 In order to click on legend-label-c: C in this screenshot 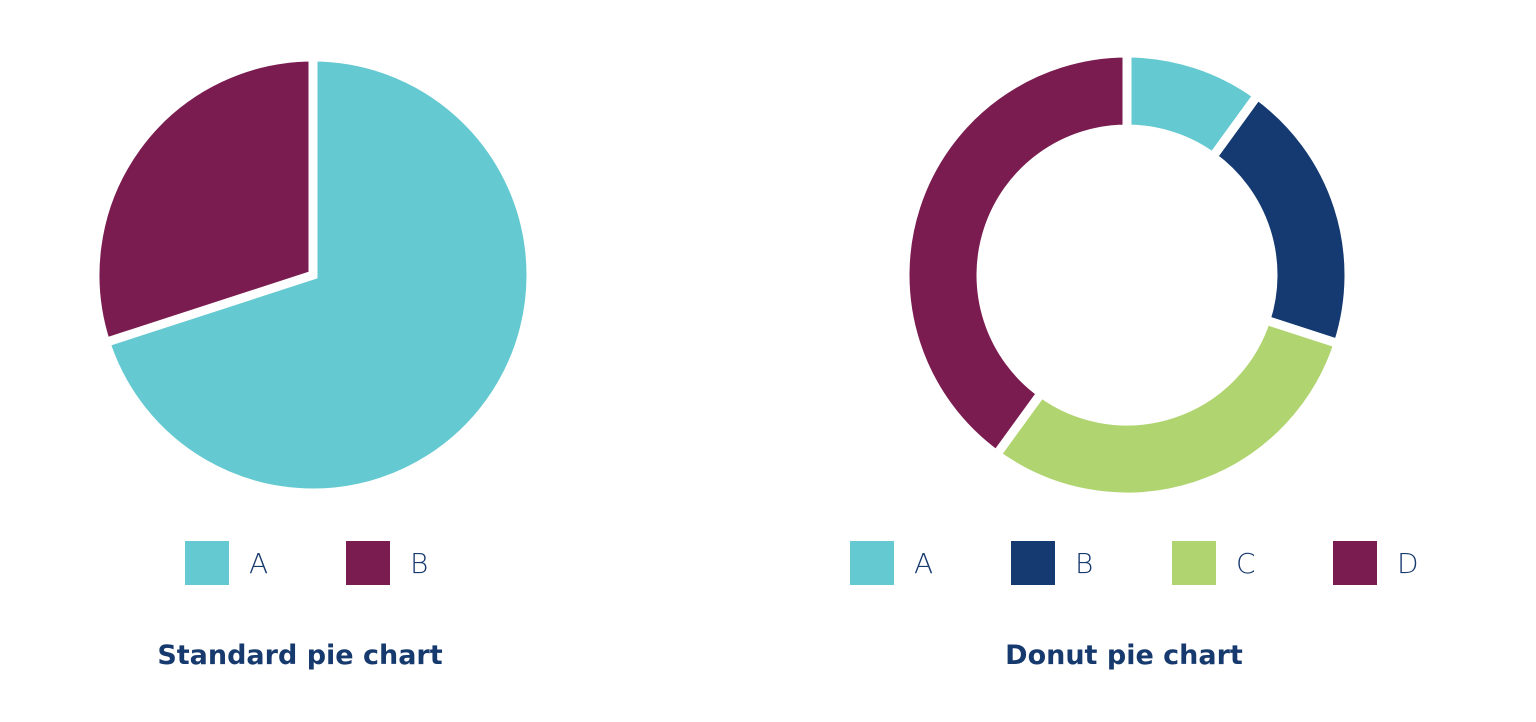, I will do `click(1246, 563)`.